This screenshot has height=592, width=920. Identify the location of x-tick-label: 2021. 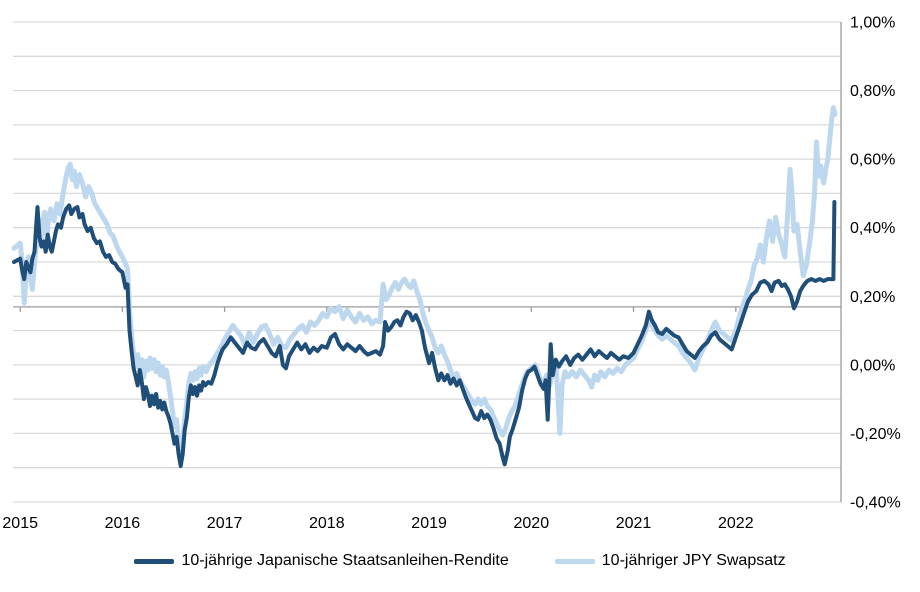
(634, 523).